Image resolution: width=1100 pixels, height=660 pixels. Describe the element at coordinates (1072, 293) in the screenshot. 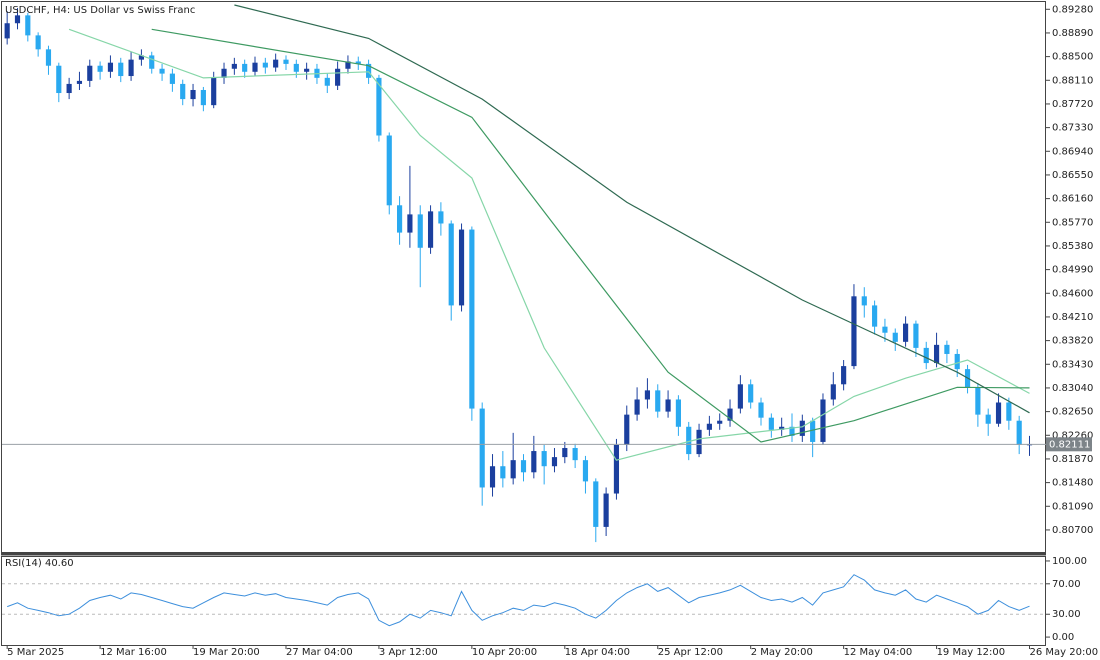

I see `y-tick-label: 0.84600` at that location.